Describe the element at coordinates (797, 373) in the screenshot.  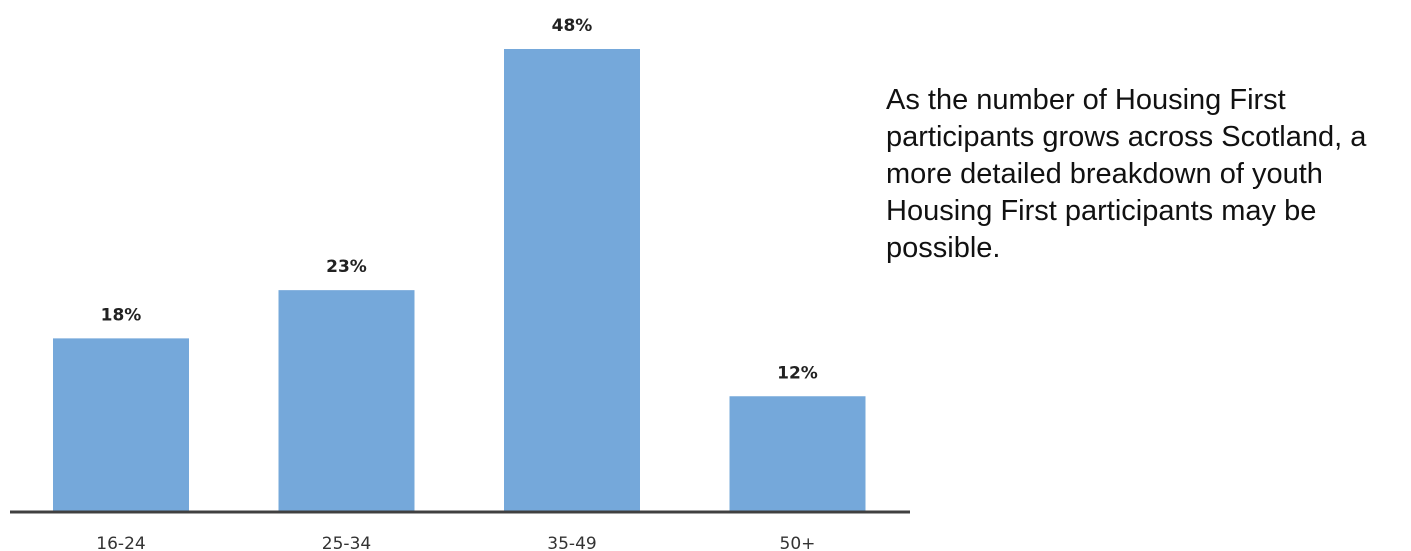
I see `bar-value-label: 12%` at that location.